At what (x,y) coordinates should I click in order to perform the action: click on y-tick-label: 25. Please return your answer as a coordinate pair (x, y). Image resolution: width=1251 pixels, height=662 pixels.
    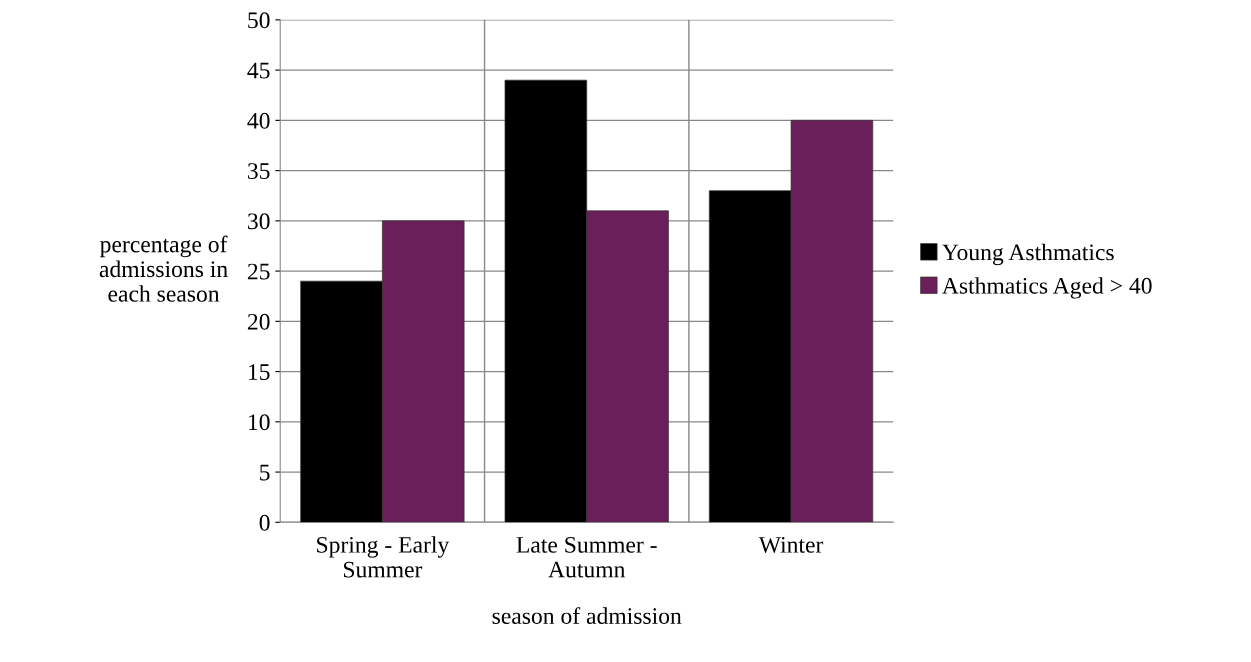
    Looking at the image, I should click on (258, 271).